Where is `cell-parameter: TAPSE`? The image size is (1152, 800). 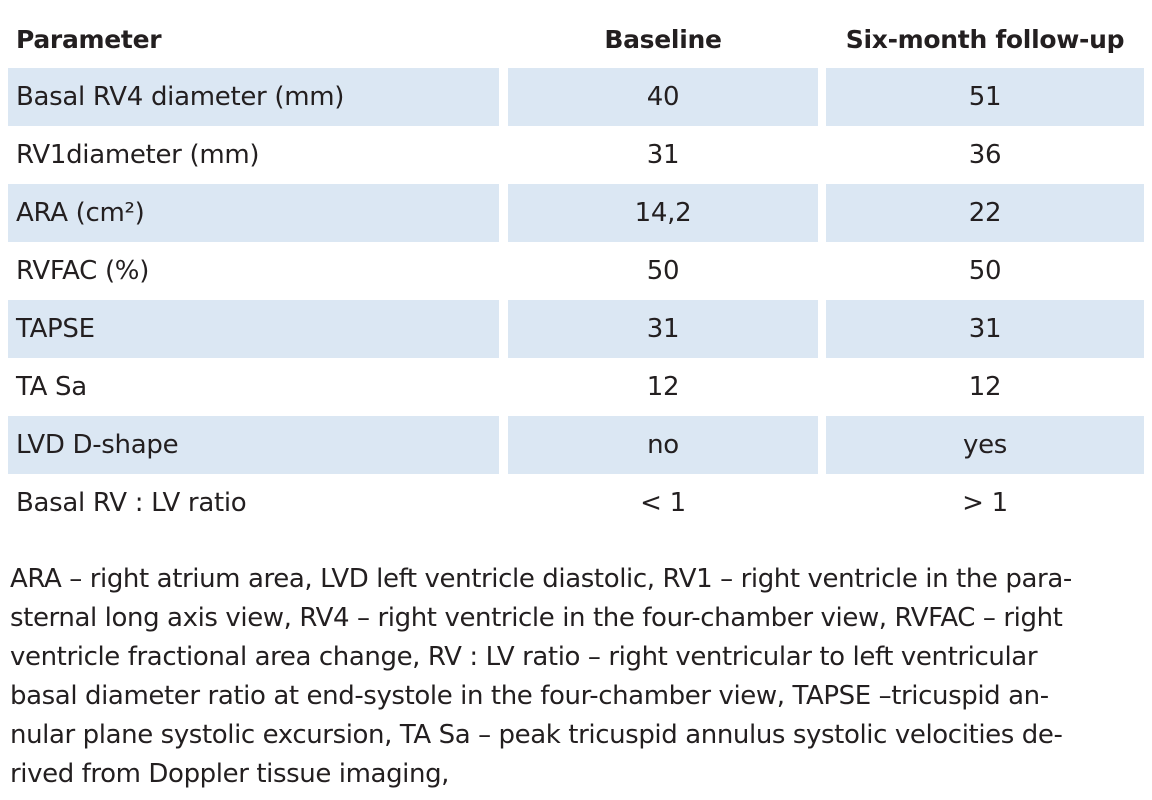 cell-parameter: TAPSE is located at coordinates (253, 329).